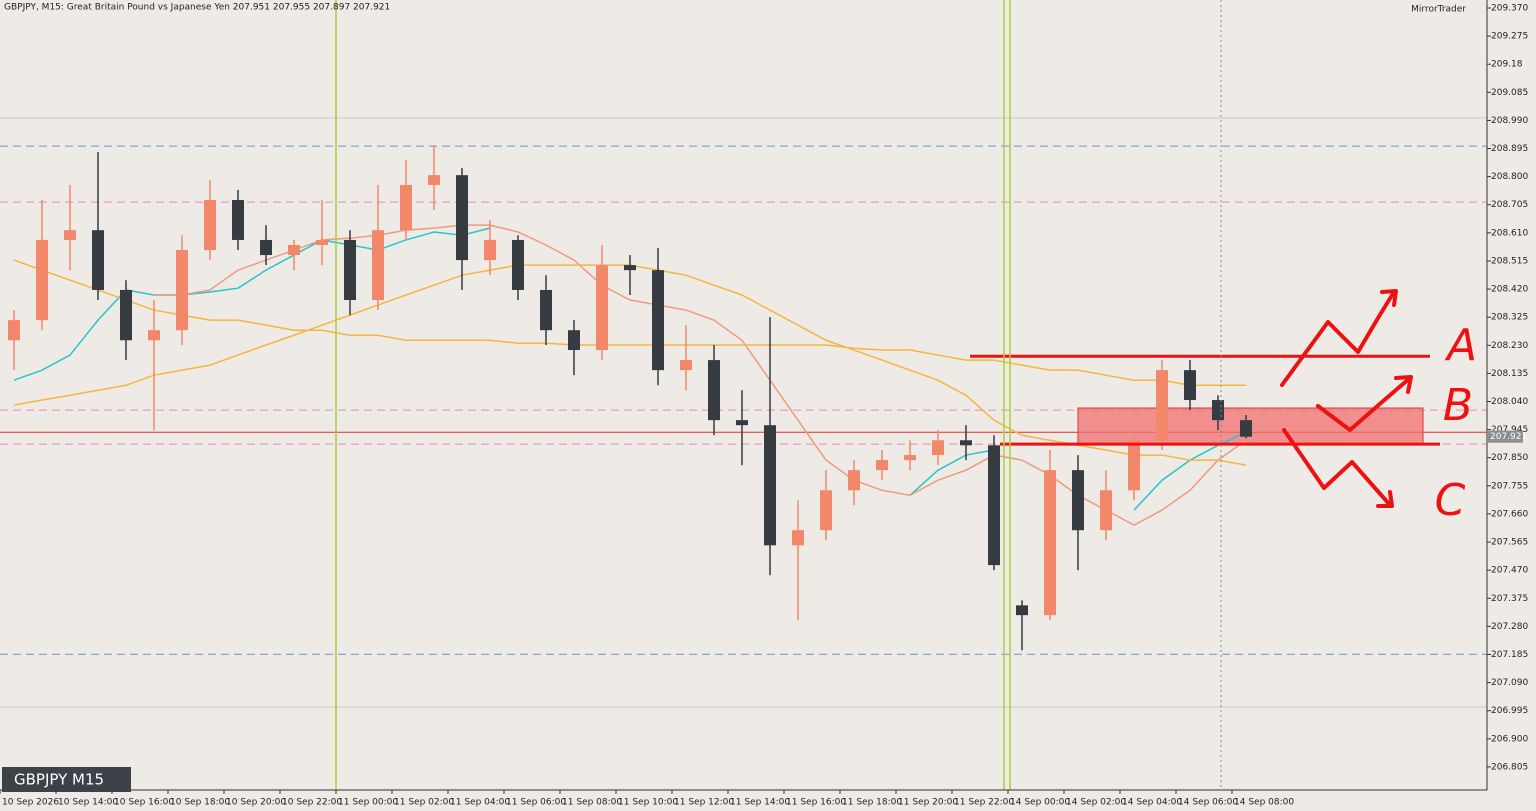 The image size is (1536, 811). I want to click on arrow-a-head, so click(1389, 298).